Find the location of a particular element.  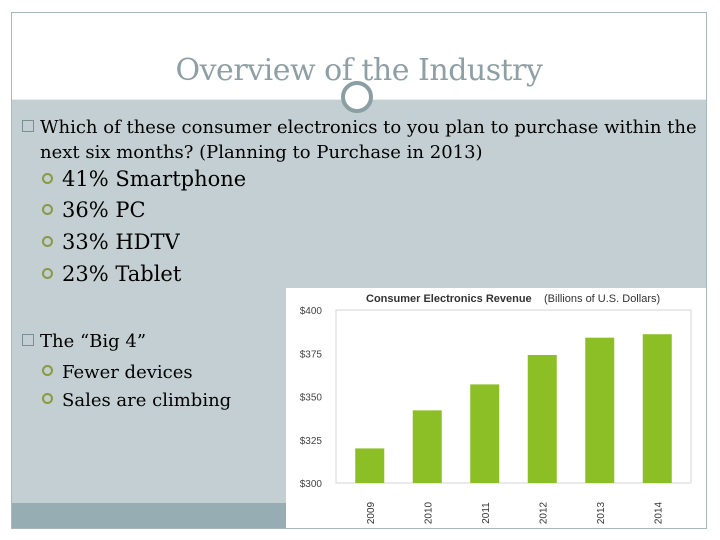

x-tick-label: 2010 is located at coordinates (428, 512).